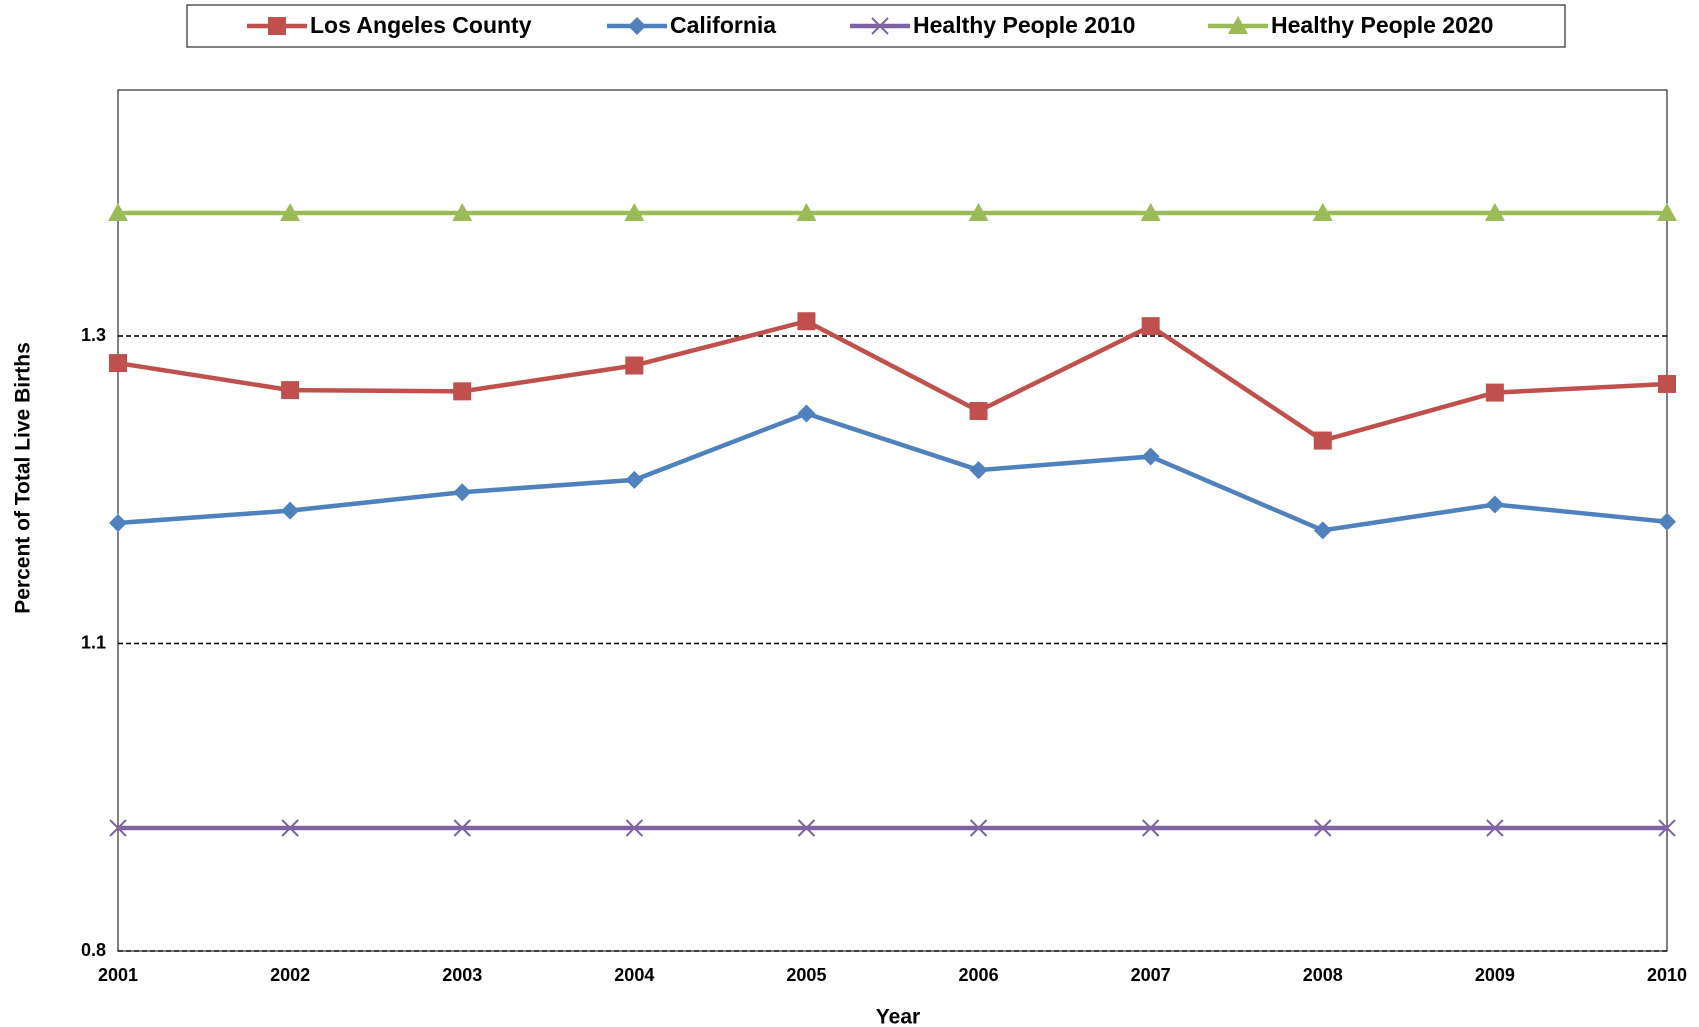 The image size is (1699, 1027). I want to click on x-tick-label: 2008, so click(1323, 975).